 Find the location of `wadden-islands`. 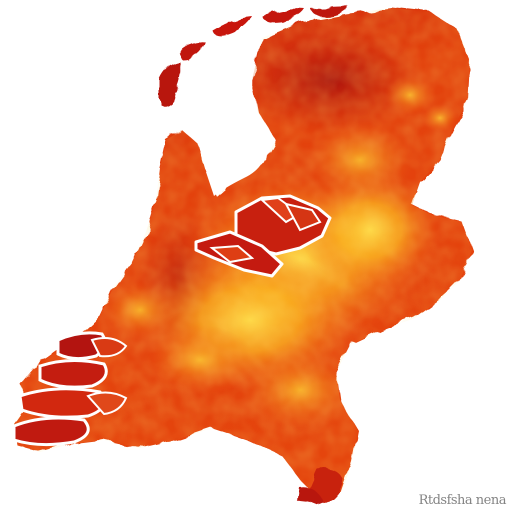

wadden-islands is located at coordinates (254, 55).